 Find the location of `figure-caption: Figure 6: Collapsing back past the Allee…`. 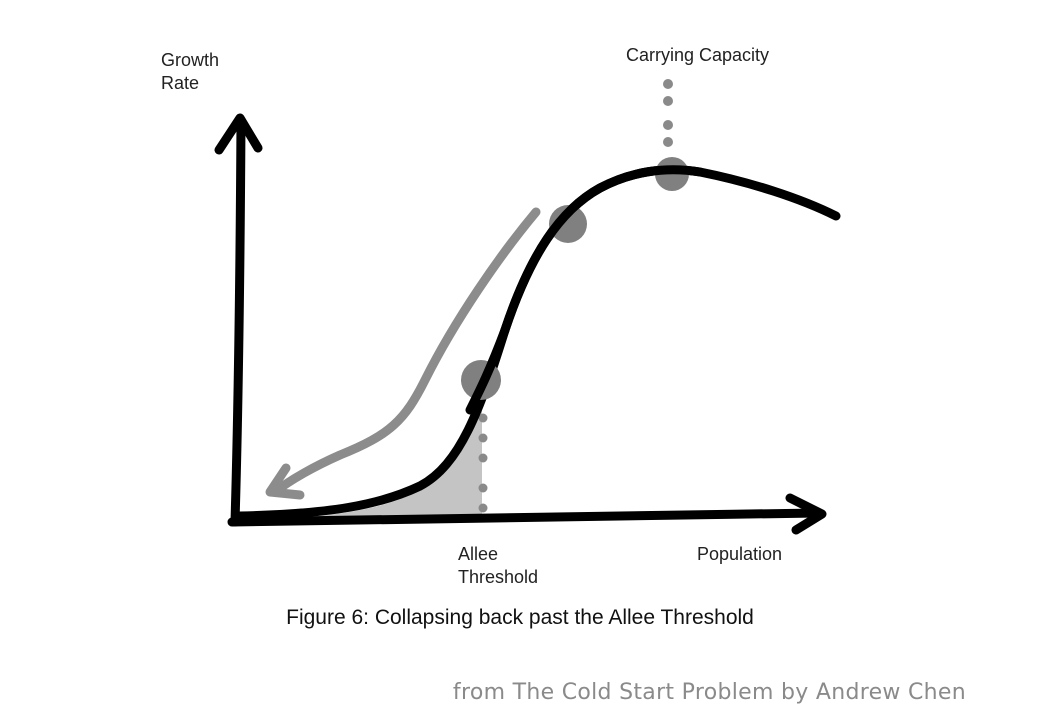

figure-caption: Figure 6: Collapsing back past the Allee… is located at coordinates (520, 617).